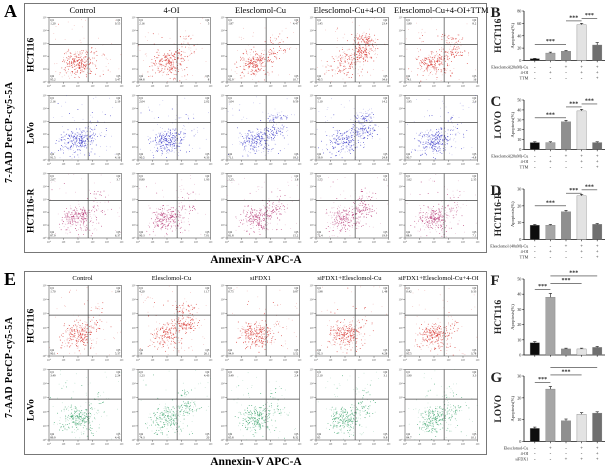 This screenshot has width=611, height=470. What do you see at coordinates (519, 376) in the screenshot?
I see `svg-text: 30` at bounding box center [519, 376].